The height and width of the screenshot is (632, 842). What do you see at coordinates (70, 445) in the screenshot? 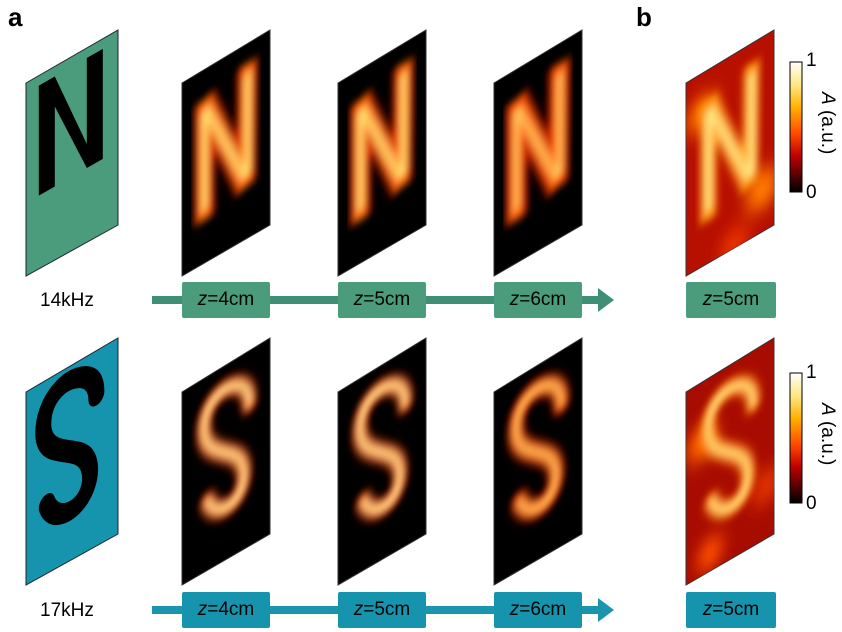
I see `letter-s-shape` at bounding box center [70, 445].